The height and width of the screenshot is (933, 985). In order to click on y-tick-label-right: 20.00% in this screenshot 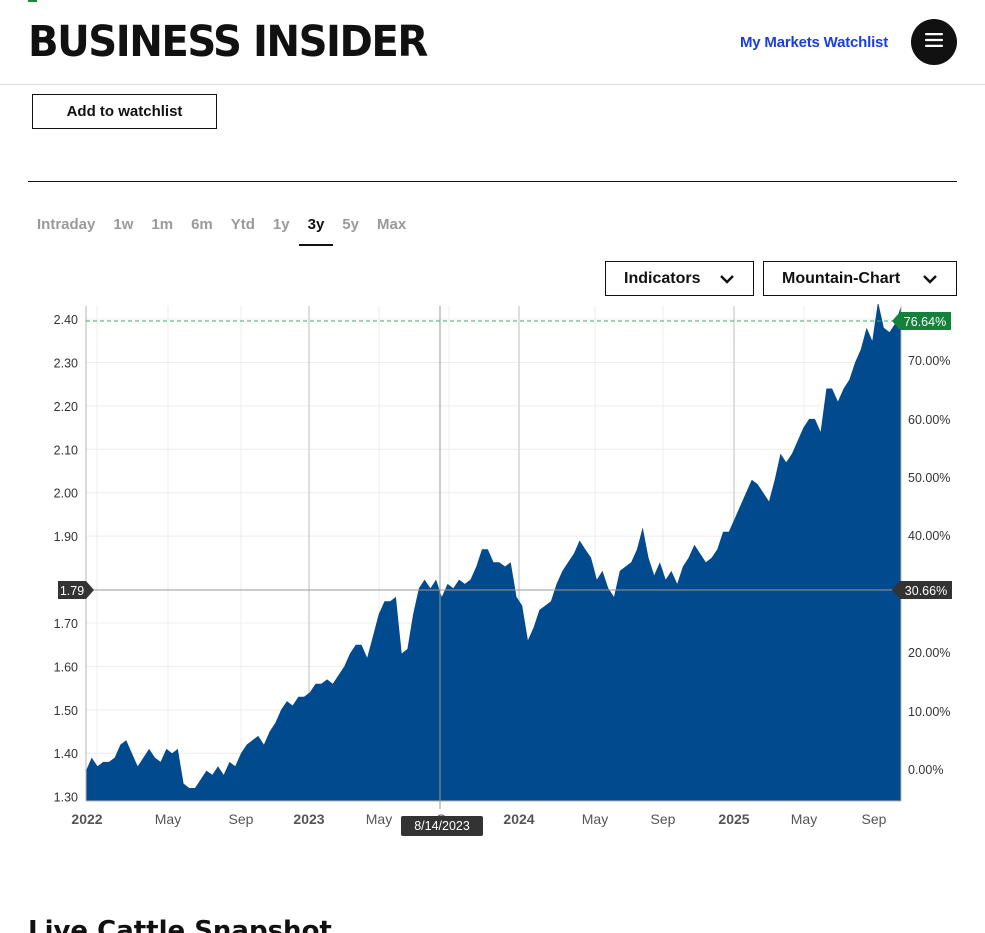, I will do `click(929, 653)`.